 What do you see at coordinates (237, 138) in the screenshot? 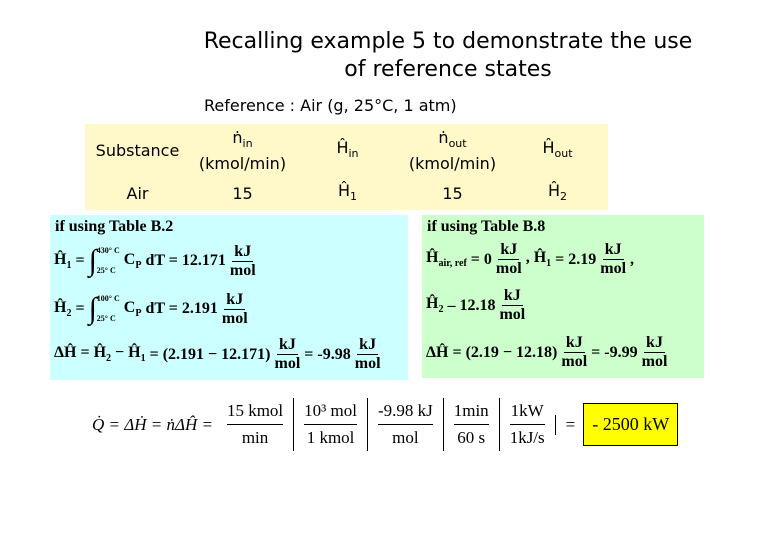
I see `cell-symbol: ṅ` at bounding box center [237, 138].